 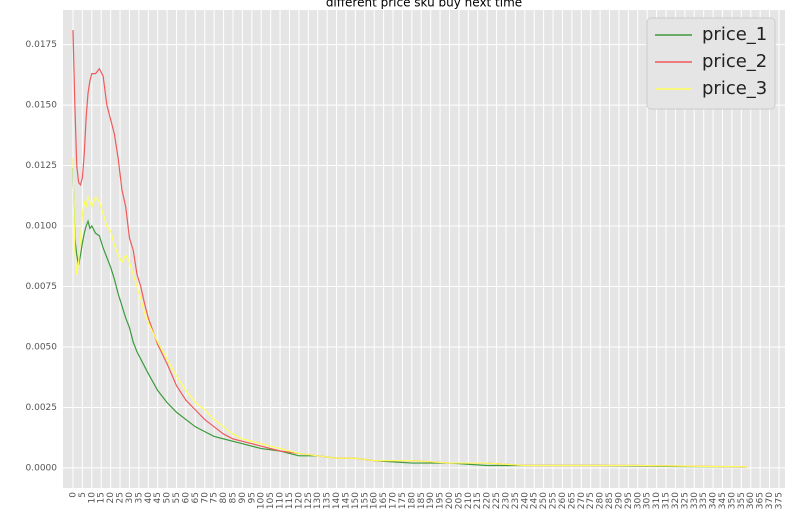 What do you see at coordinates (271, 500) in the screenshot?
I see `x-tick-label: 105` at bounding box center [271, 500].